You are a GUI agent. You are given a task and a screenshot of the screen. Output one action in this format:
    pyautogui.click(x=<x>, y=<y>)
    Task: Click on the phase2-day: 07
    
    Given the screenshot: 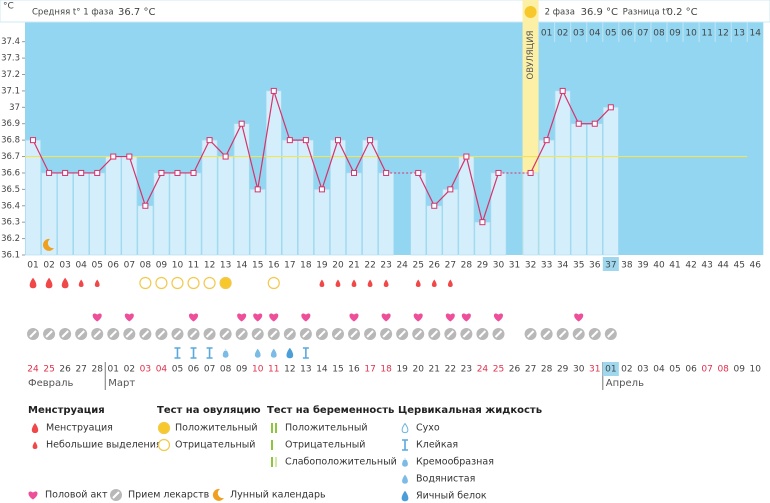 What is the action you would take?
    pyautogui.click(x=642, y=34)
    